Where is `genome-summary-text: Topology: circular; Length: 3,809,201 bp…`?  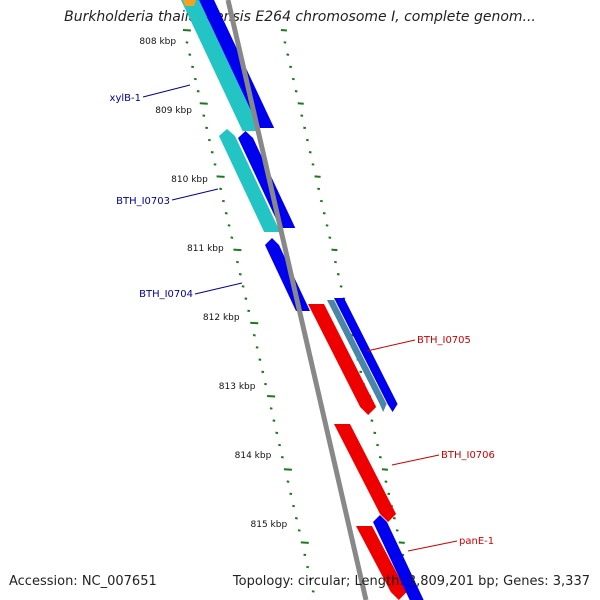
genome-summary-text: Topology: circular; Length: 3,809,201 bp… is located at coordinates (411, 581).